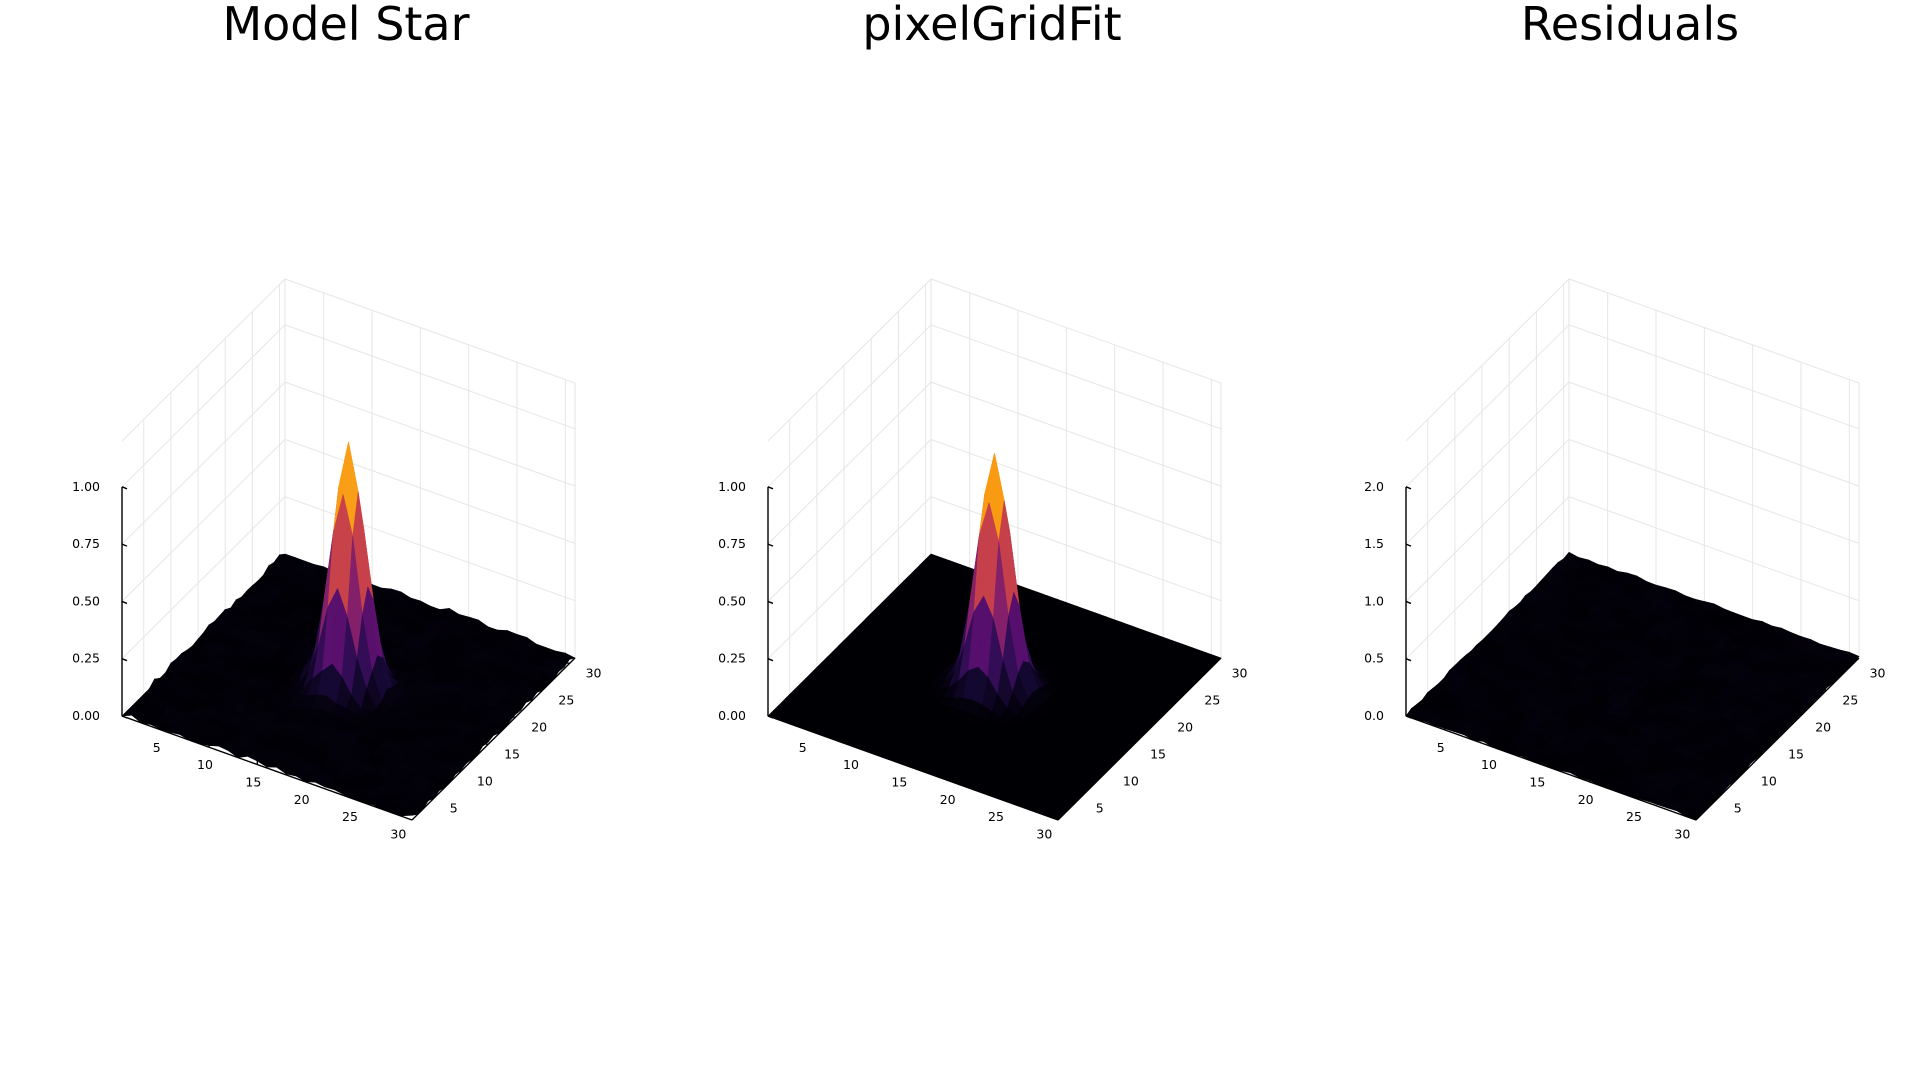  What do you see at coordinates (1374, 543) in the screenshot?
I see `z-tick-label: 1.5` at bounding box center [1374, 543].